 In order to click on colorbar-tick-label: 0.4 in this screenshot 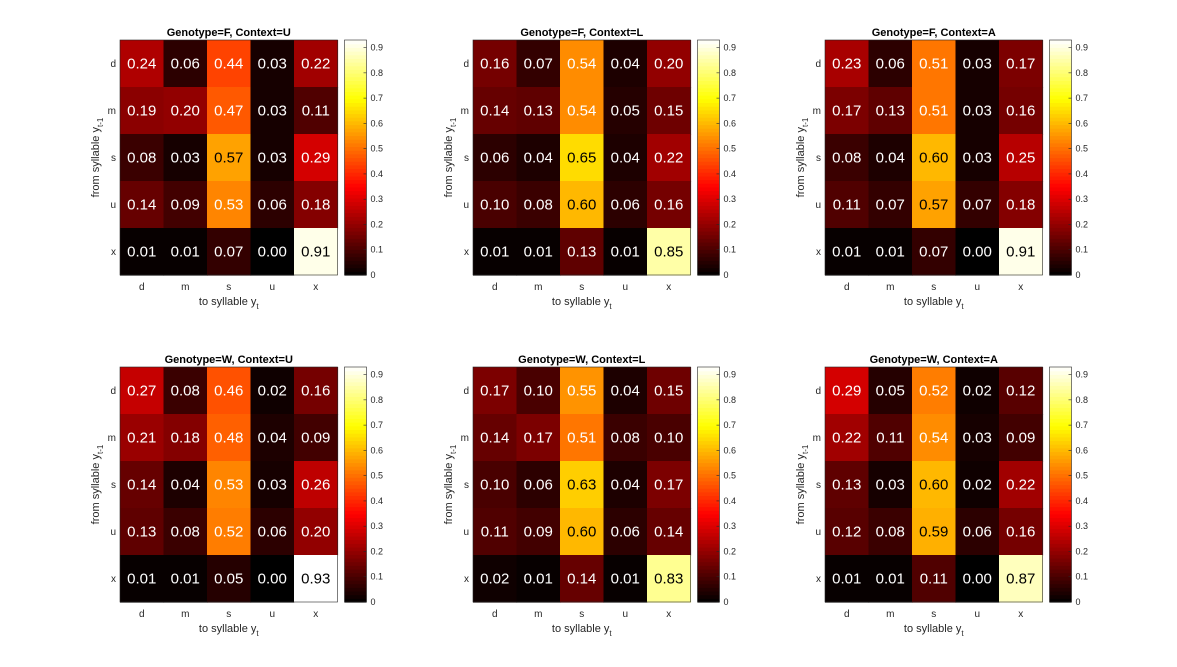, I will do `click(377, 501)`.